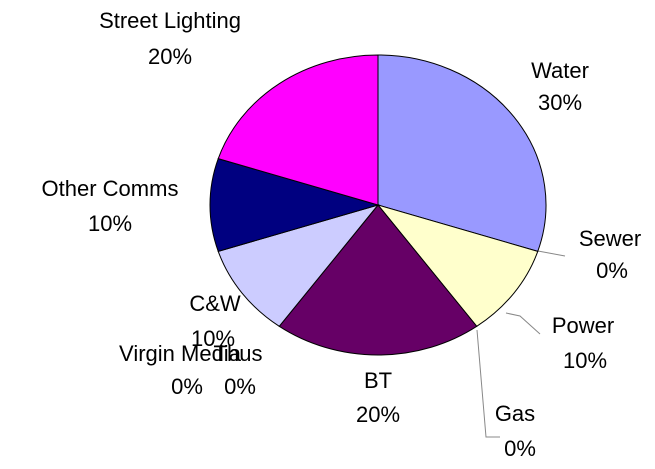  I want to click on slice-label: Street Lighting, so click(170, 20).